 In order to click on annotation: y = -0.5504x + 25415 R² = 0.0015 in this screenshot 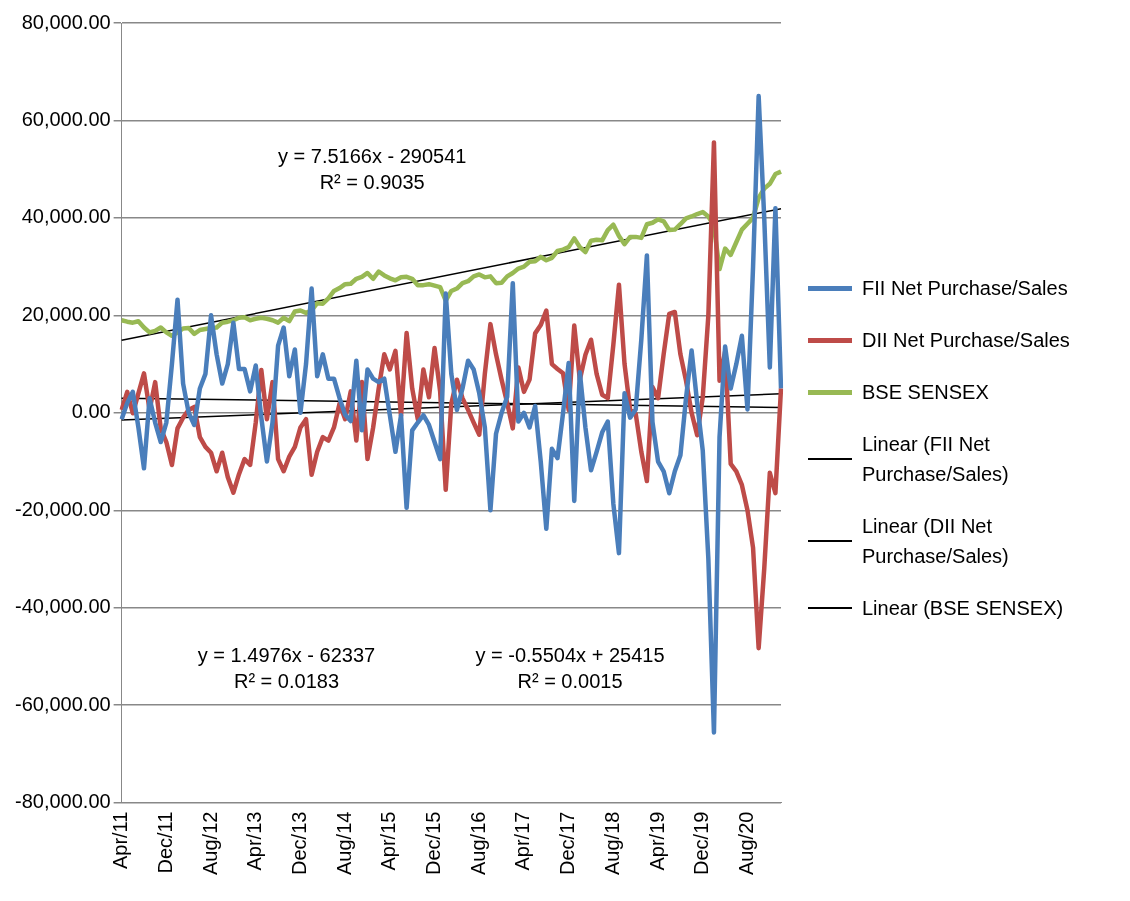, I will do `click(570, 668)`.